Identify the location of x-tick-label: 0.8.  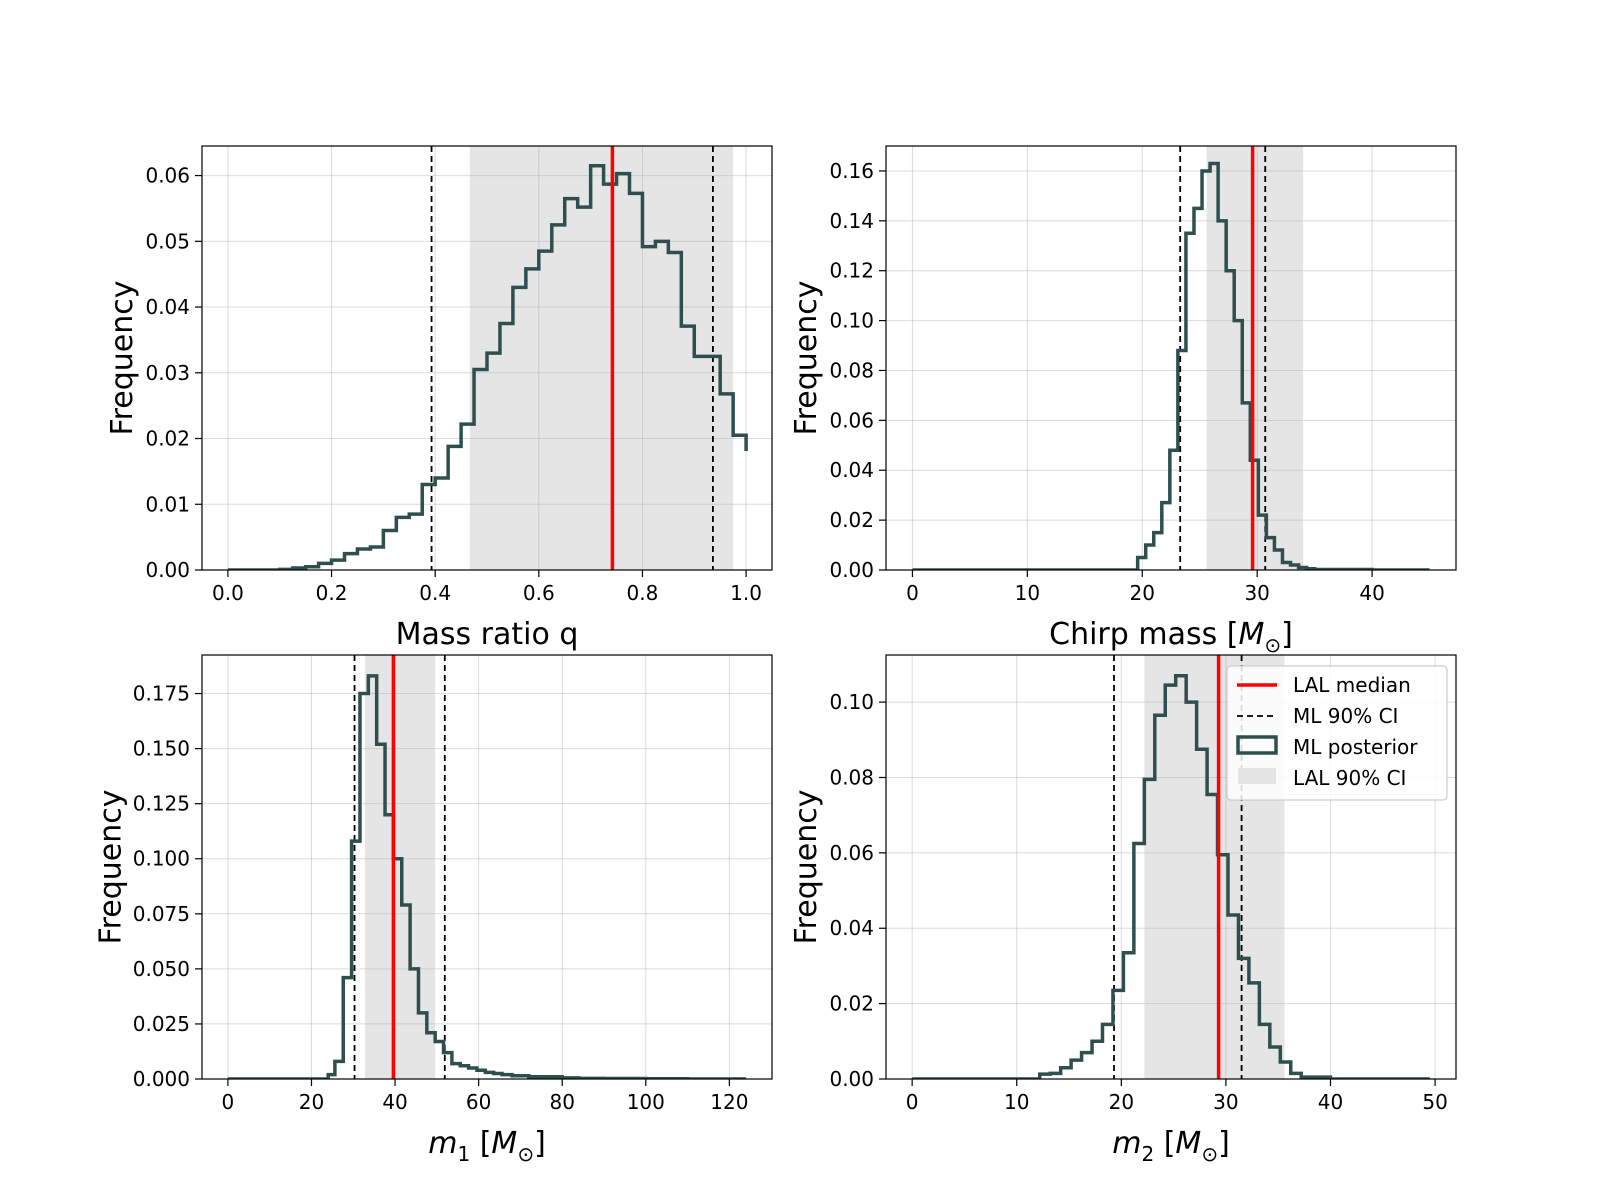
(643, 593).